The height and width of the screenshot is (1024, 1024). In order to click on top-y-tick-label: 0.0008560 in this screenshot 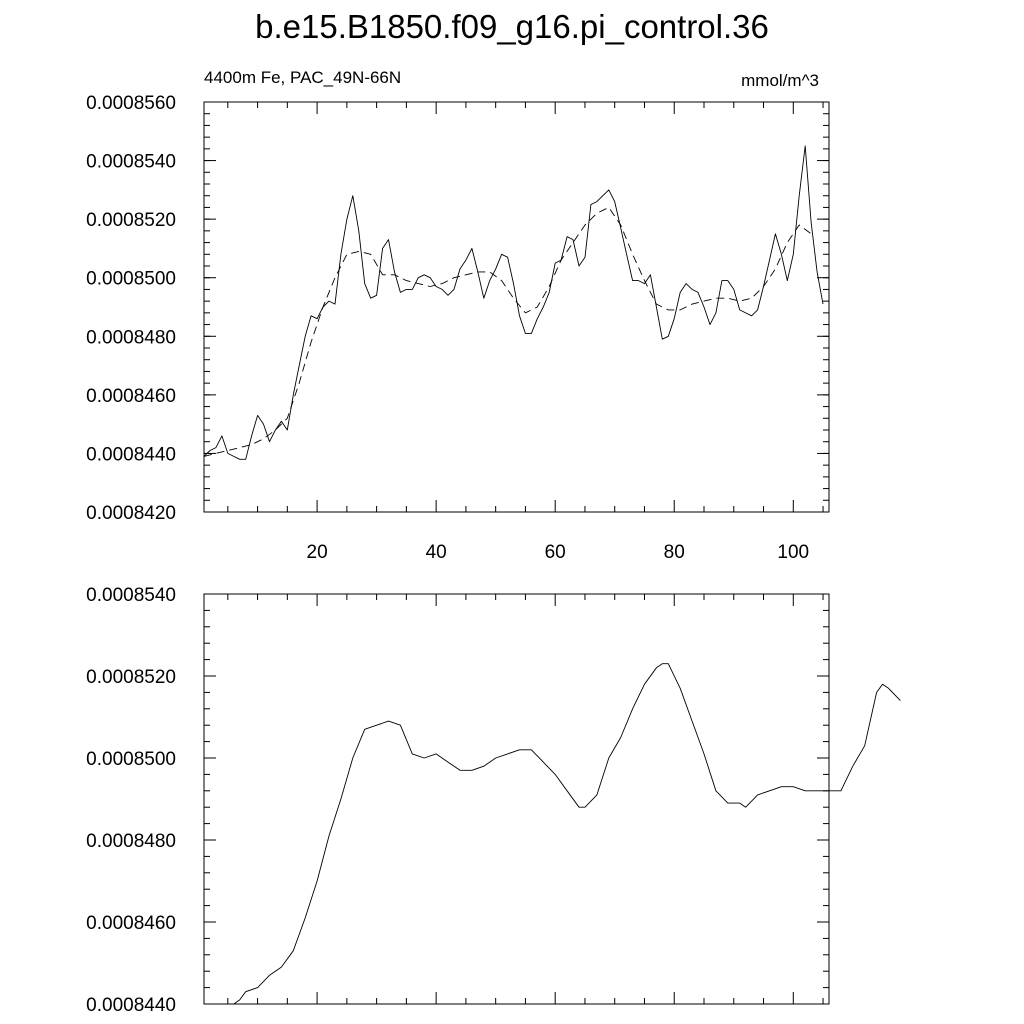, I will do `click(131, 103)`.